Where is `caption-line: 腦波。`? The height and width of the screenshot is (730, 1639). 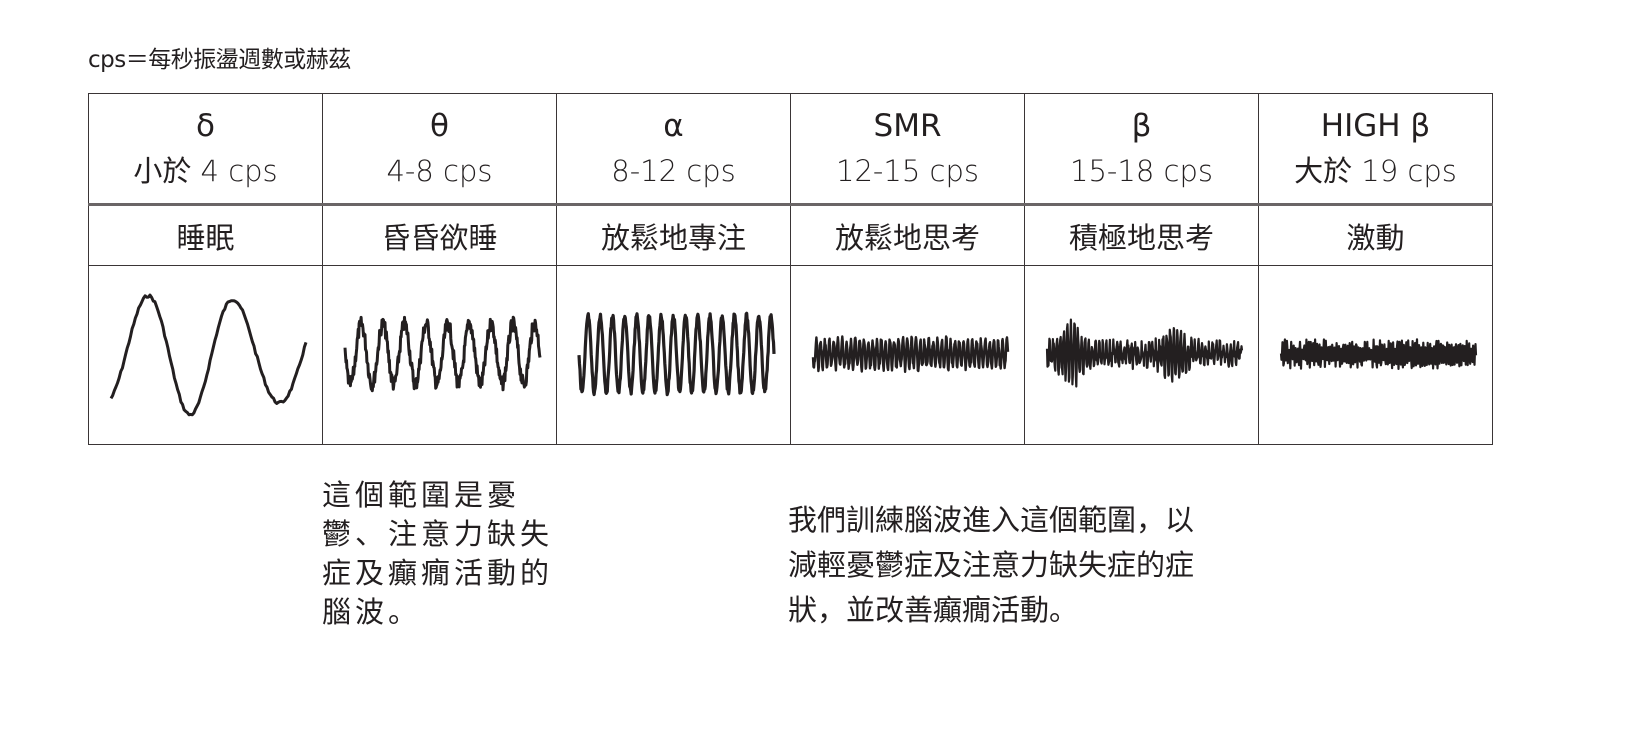
caption-line: 腦波。 is located at coordinates (372, 612).